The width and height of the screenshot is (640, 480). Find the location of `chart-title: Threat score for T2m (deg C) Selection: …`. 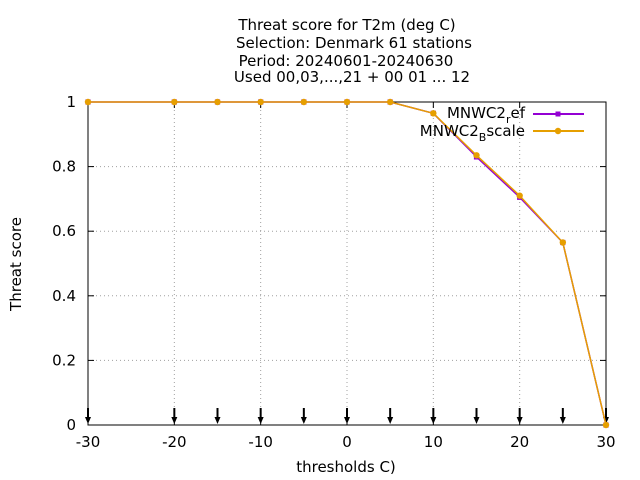

chart-title: Threat score for T2m (deg C) Selection: … is located at coordinates (353, 51).